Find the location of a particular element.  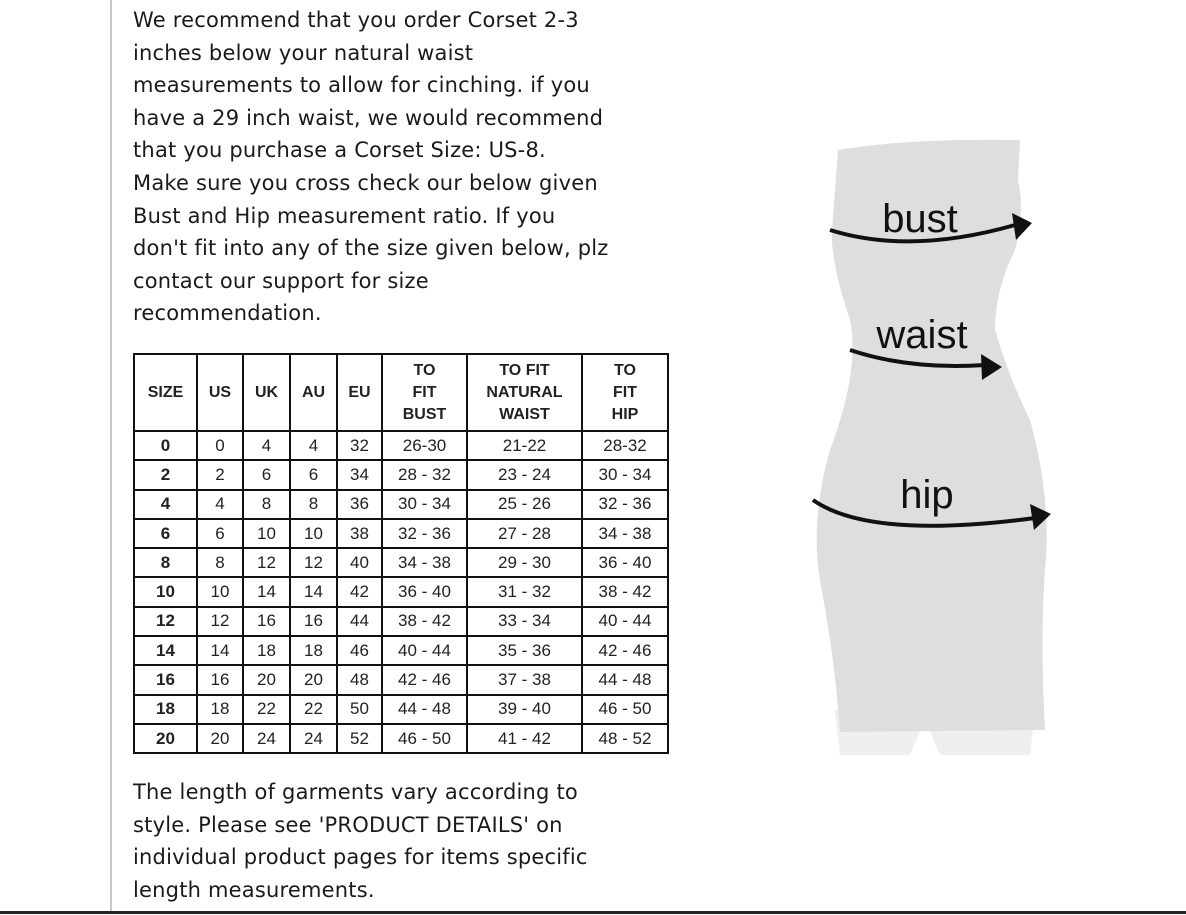

waist-label: waist is located at coordinates (921, 335).